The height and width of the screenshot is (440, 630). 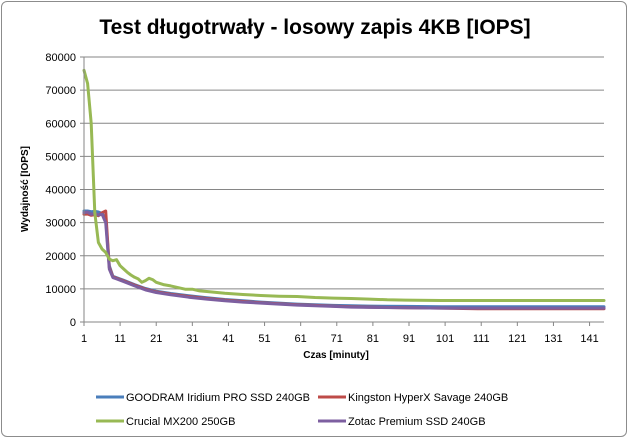 What do you see at coordinates (481, 339) in the screenshot?
I see `x-tick-label: 111` at bounding box center [481, 339].